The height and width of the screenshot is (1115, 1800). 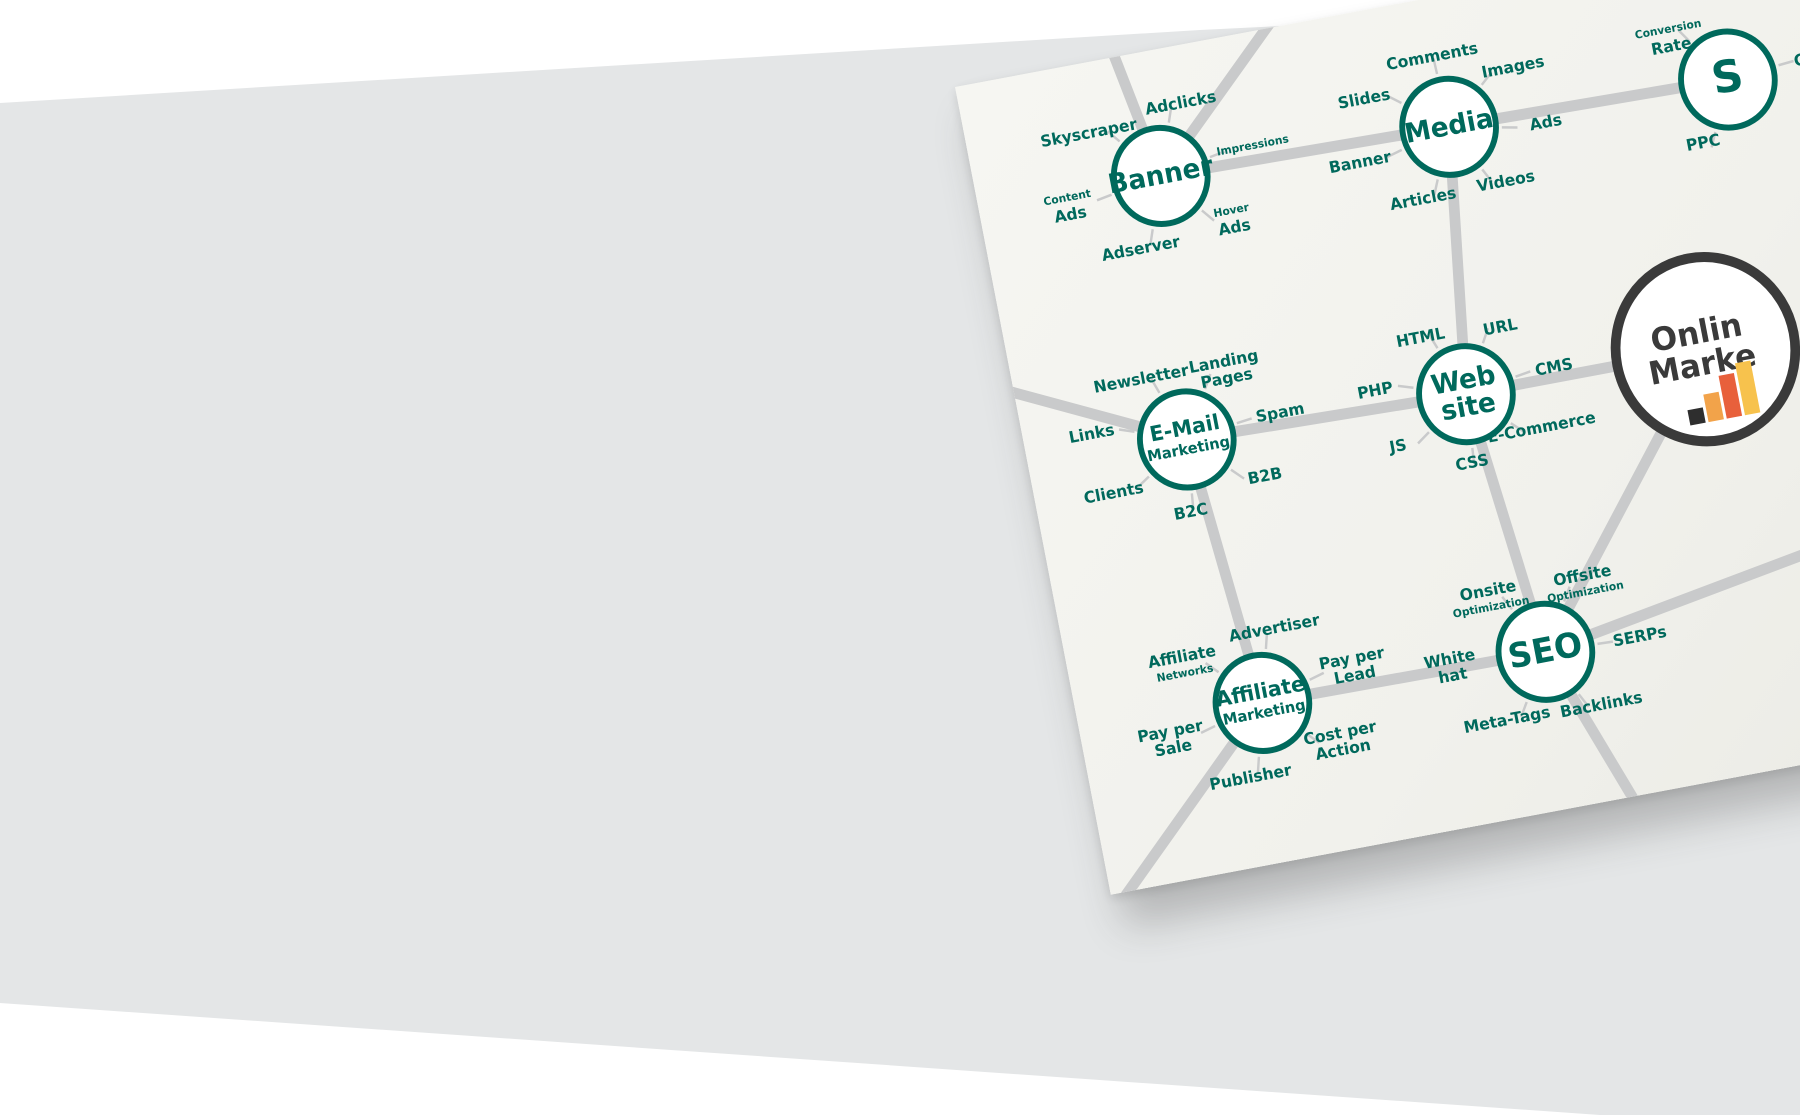 What do you see at coordinates (1374, 390) in the screenshot?
I see `label-website-5: PHP` at bounding box center [1374, 390].